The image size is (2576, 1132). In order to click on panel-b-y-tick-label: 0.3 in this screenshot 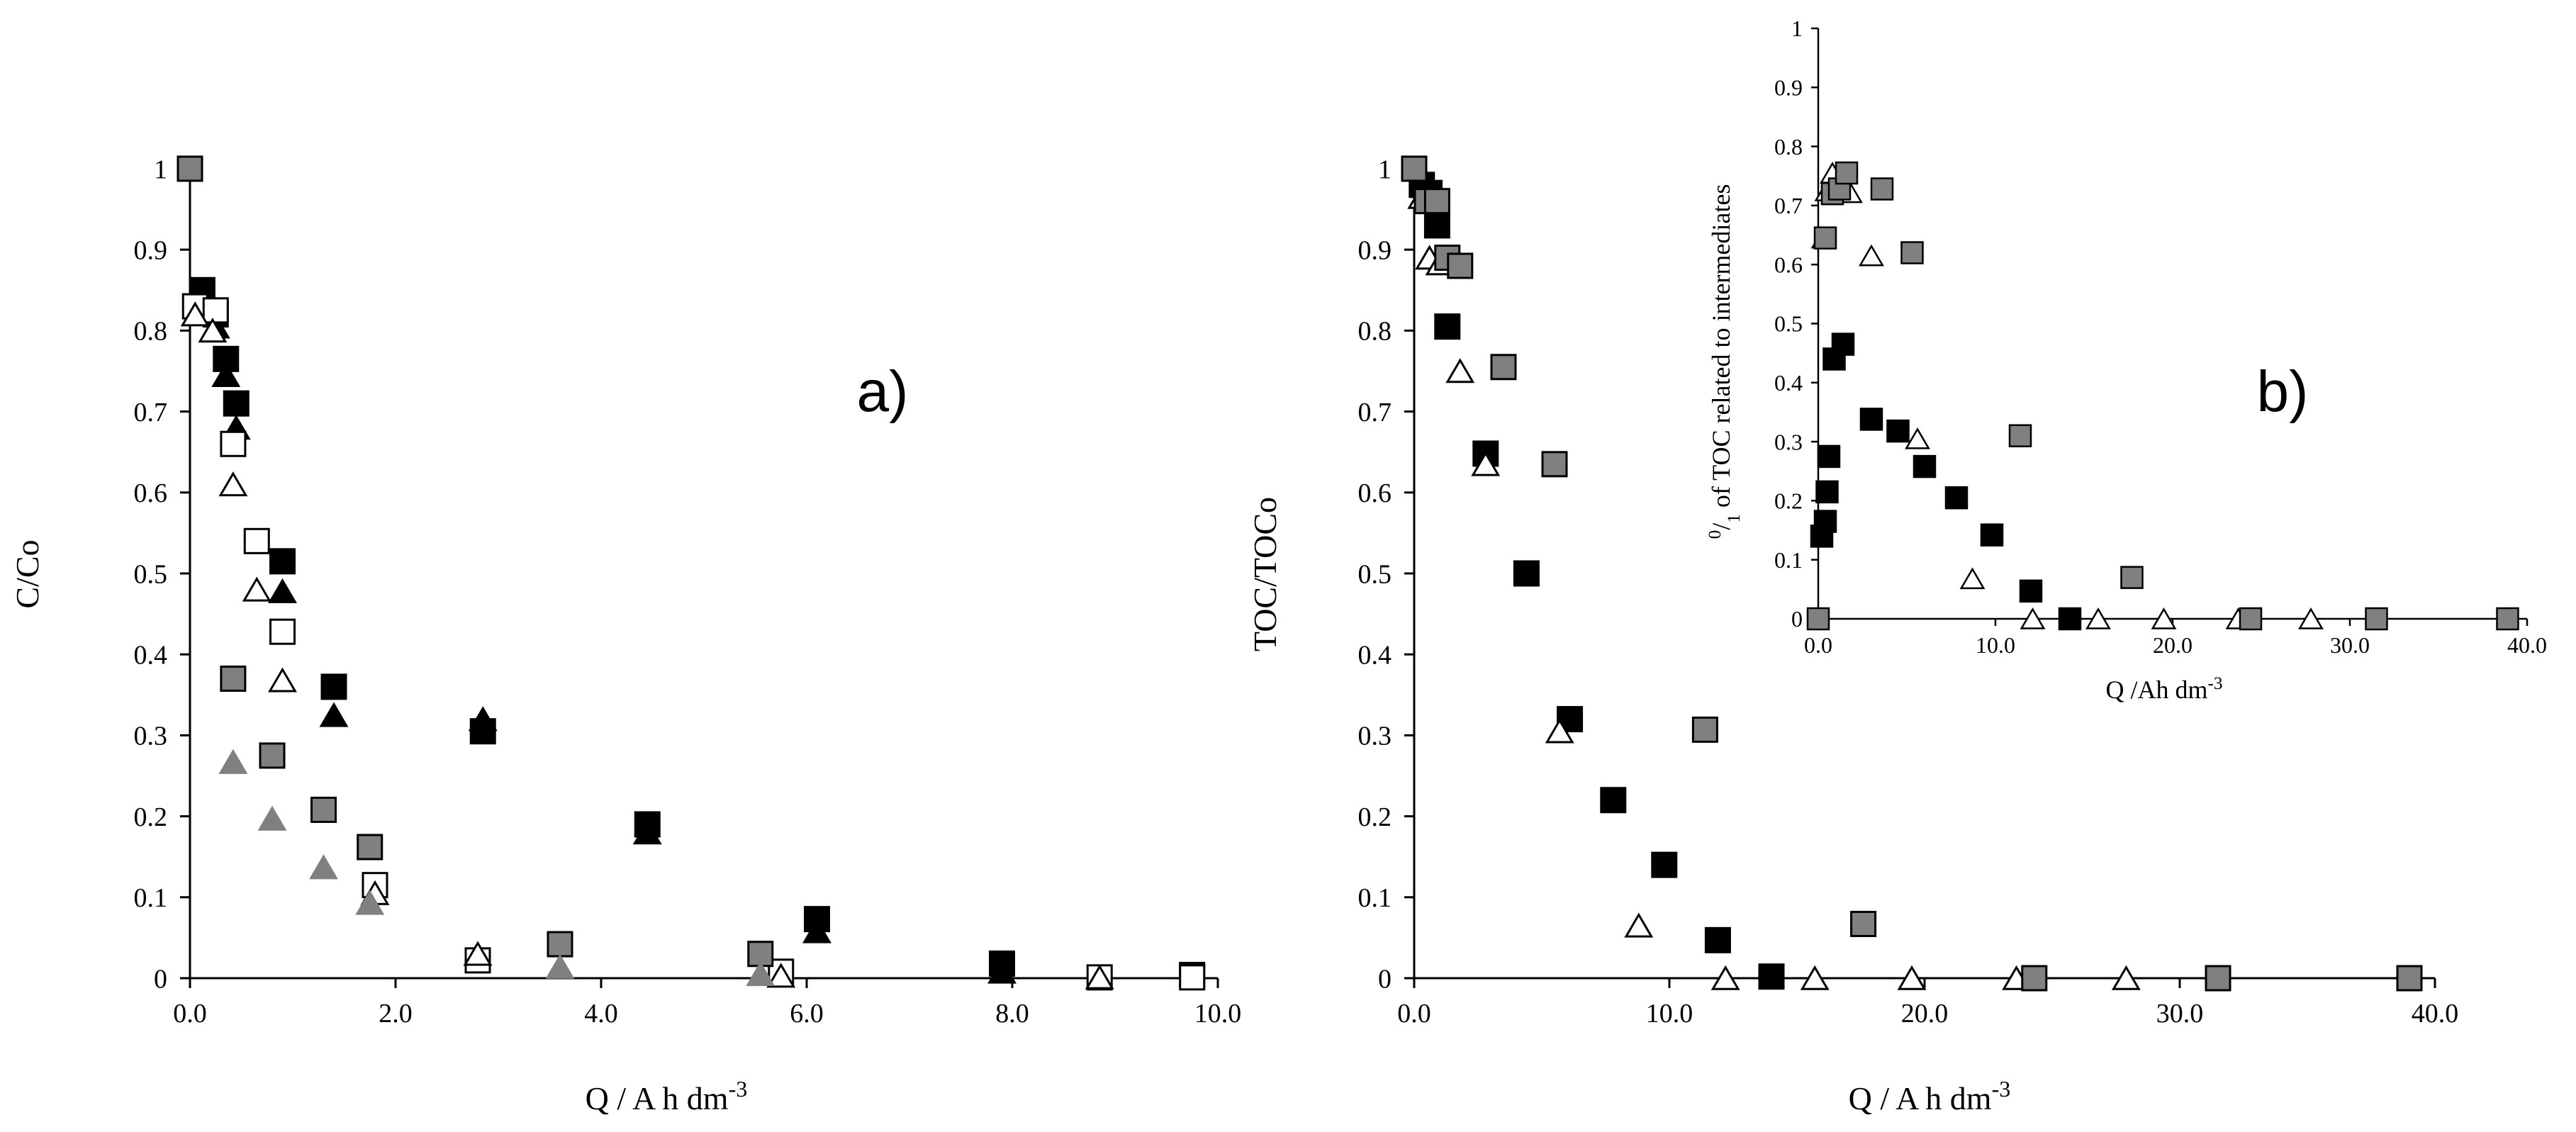, I will do `click(1375, 736)`.